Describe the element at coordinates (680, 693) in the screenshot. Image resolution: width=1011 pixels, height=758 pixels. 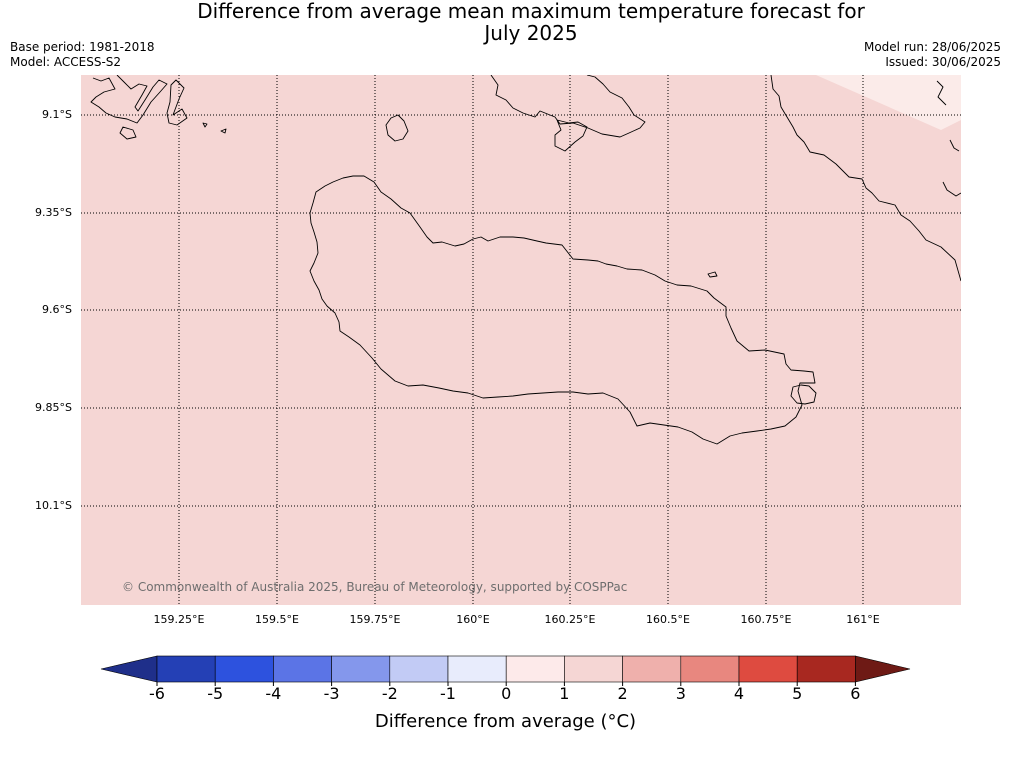
I see `colorbar-tick-label-9: 3` at that location.